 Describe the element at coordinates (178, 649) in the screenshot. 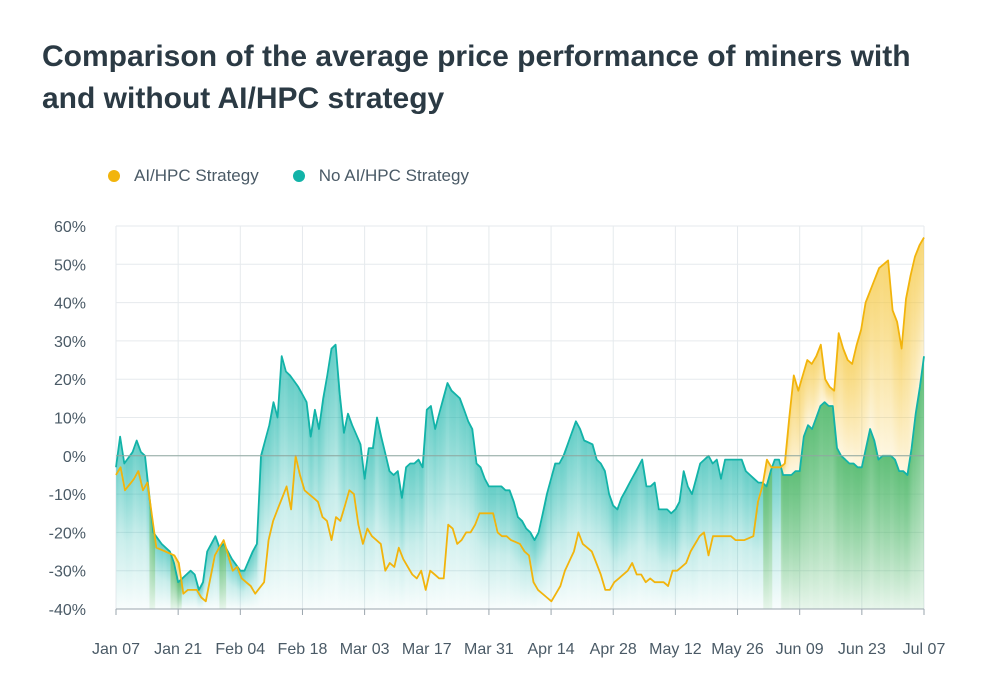

I see `x-tick-label: Jan 21` at that location.